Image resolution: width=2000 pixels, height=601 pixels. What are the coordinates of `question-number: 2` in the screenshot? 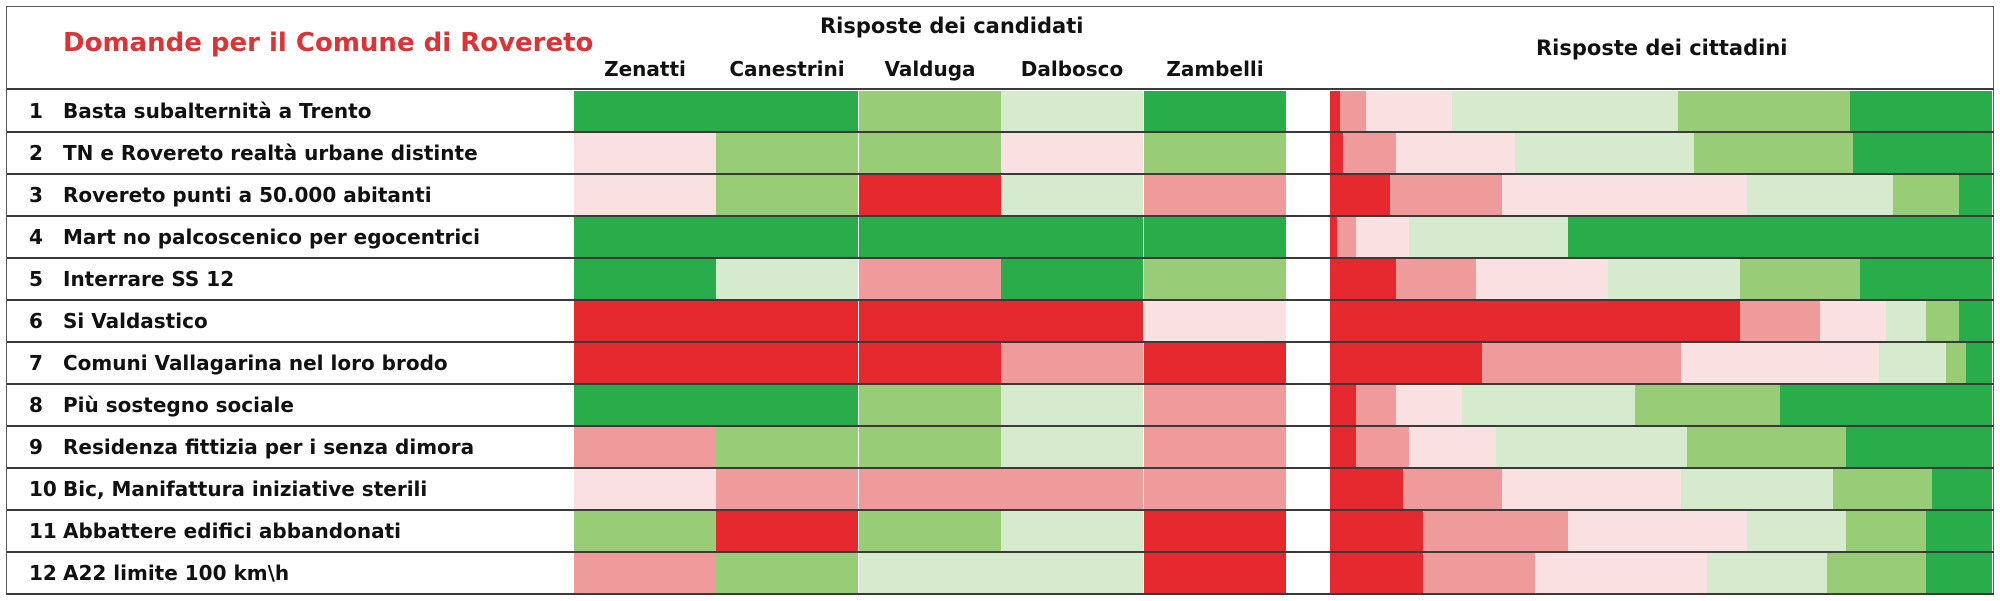 It's located at (36, 153).